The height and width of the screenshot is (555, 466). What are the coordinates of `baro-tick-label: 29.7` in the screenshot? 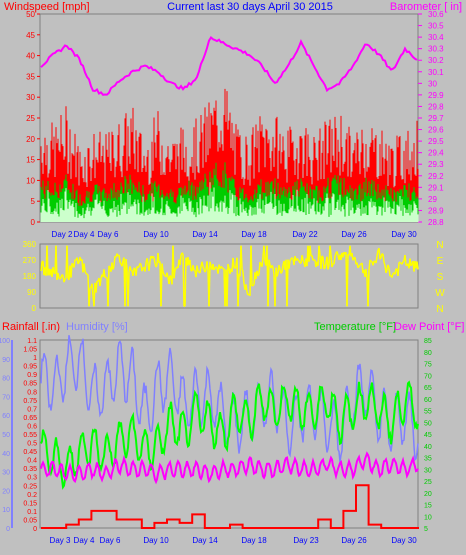 It's located at (436, 118).